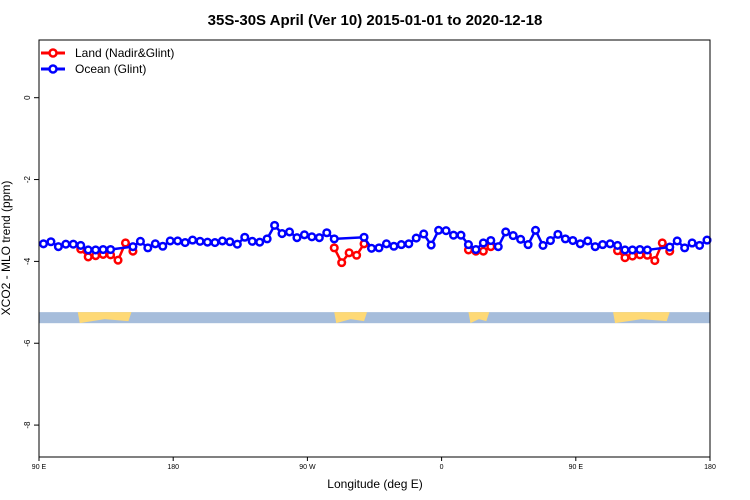 The width and height of the screenshot is (750, 500). I want to click on ocean-strip, so click(374, 318).